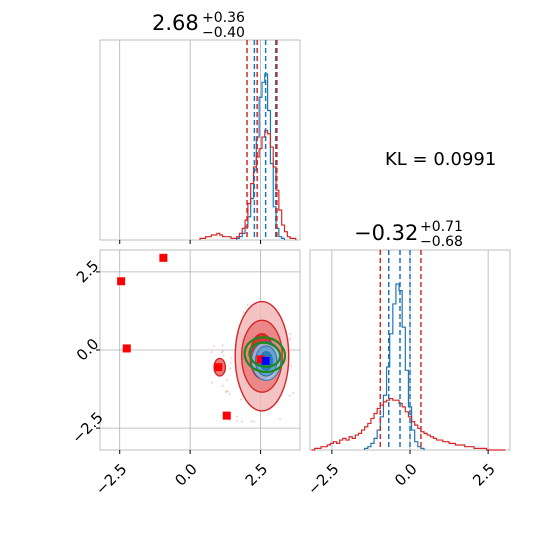  I want to click on point-markers, so click(193, 336).